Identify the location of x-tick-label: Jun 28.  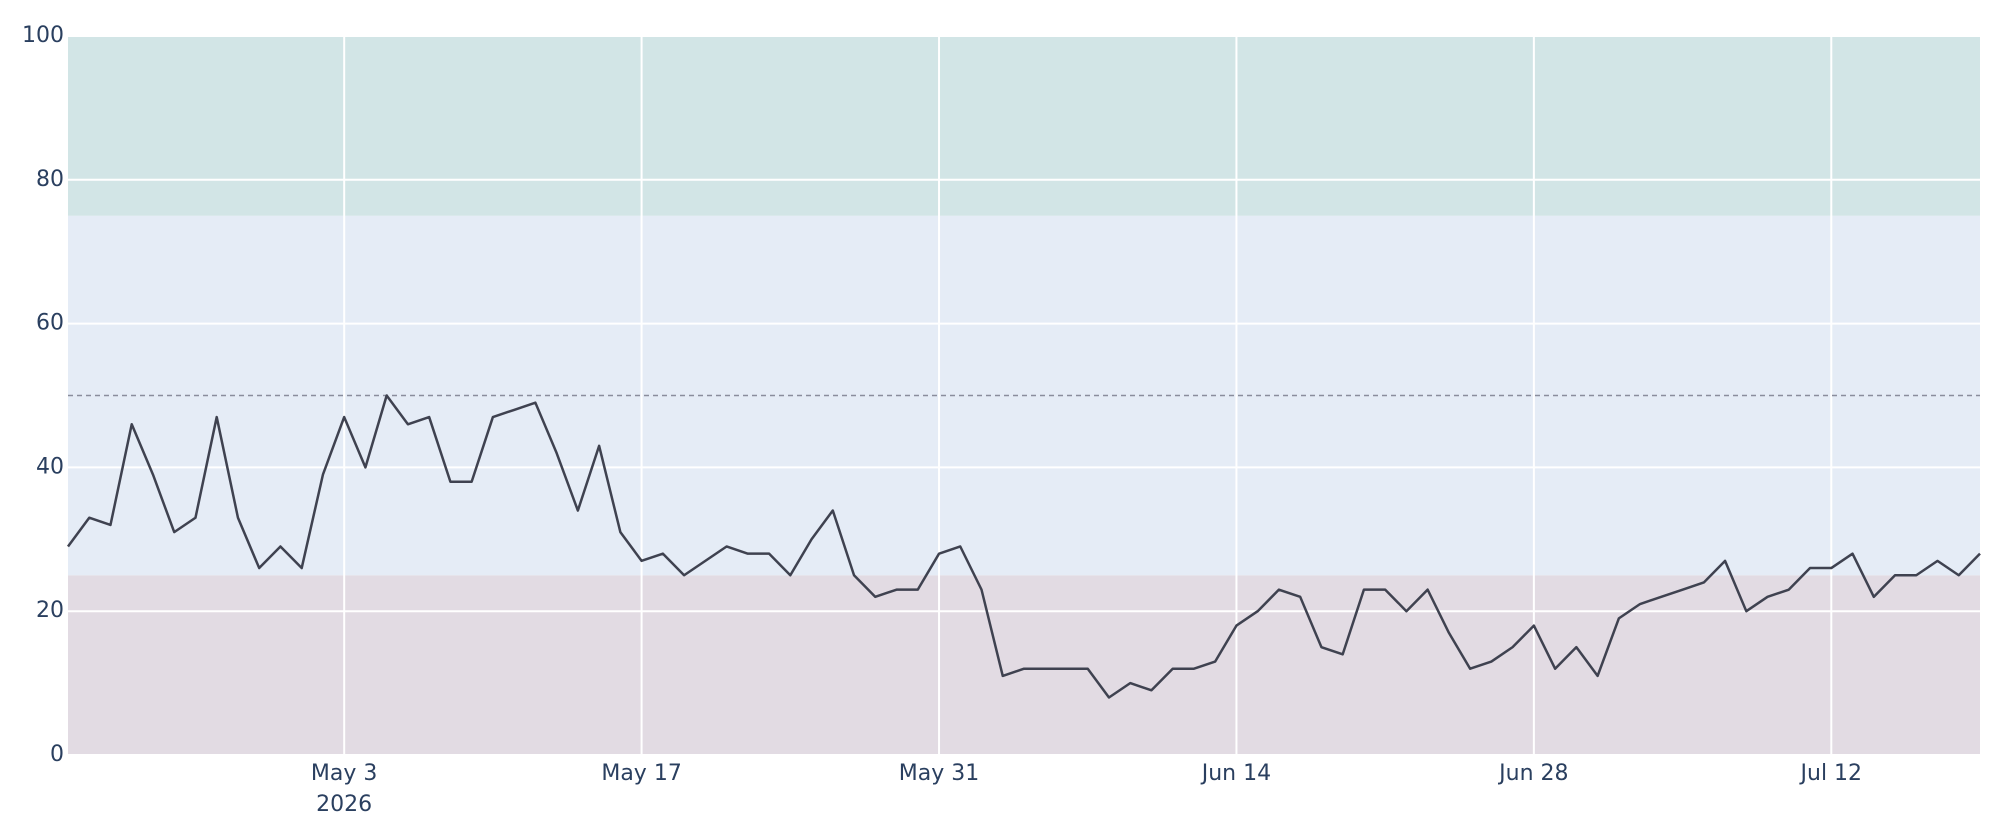
(1532, 773).